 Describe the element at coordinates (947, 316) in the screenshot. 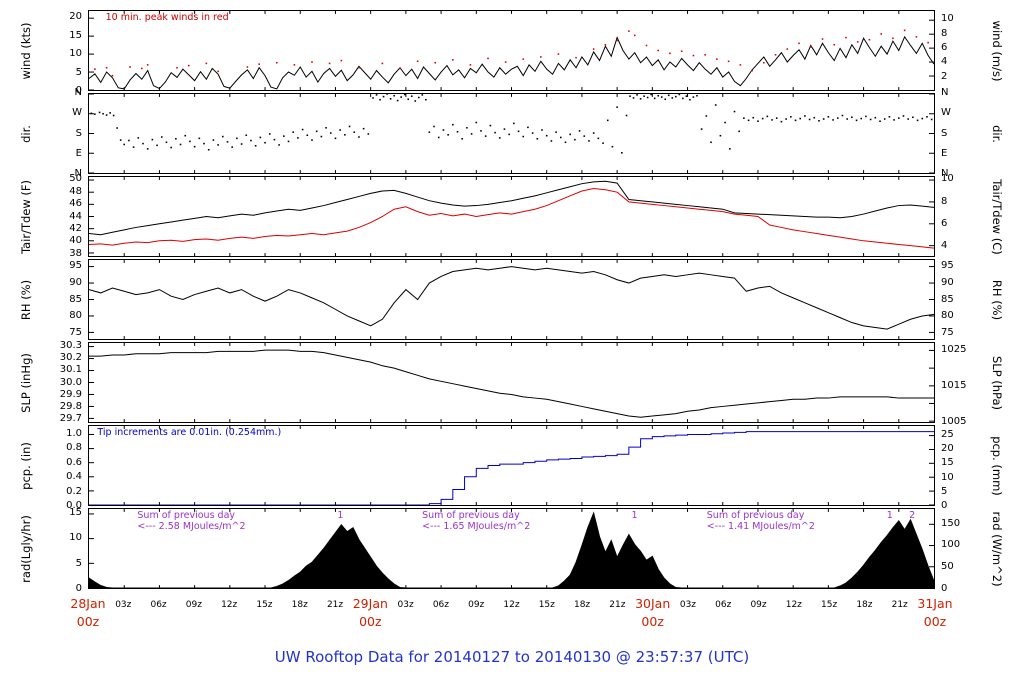

I see `ytick-right-rh: 80` at that location.